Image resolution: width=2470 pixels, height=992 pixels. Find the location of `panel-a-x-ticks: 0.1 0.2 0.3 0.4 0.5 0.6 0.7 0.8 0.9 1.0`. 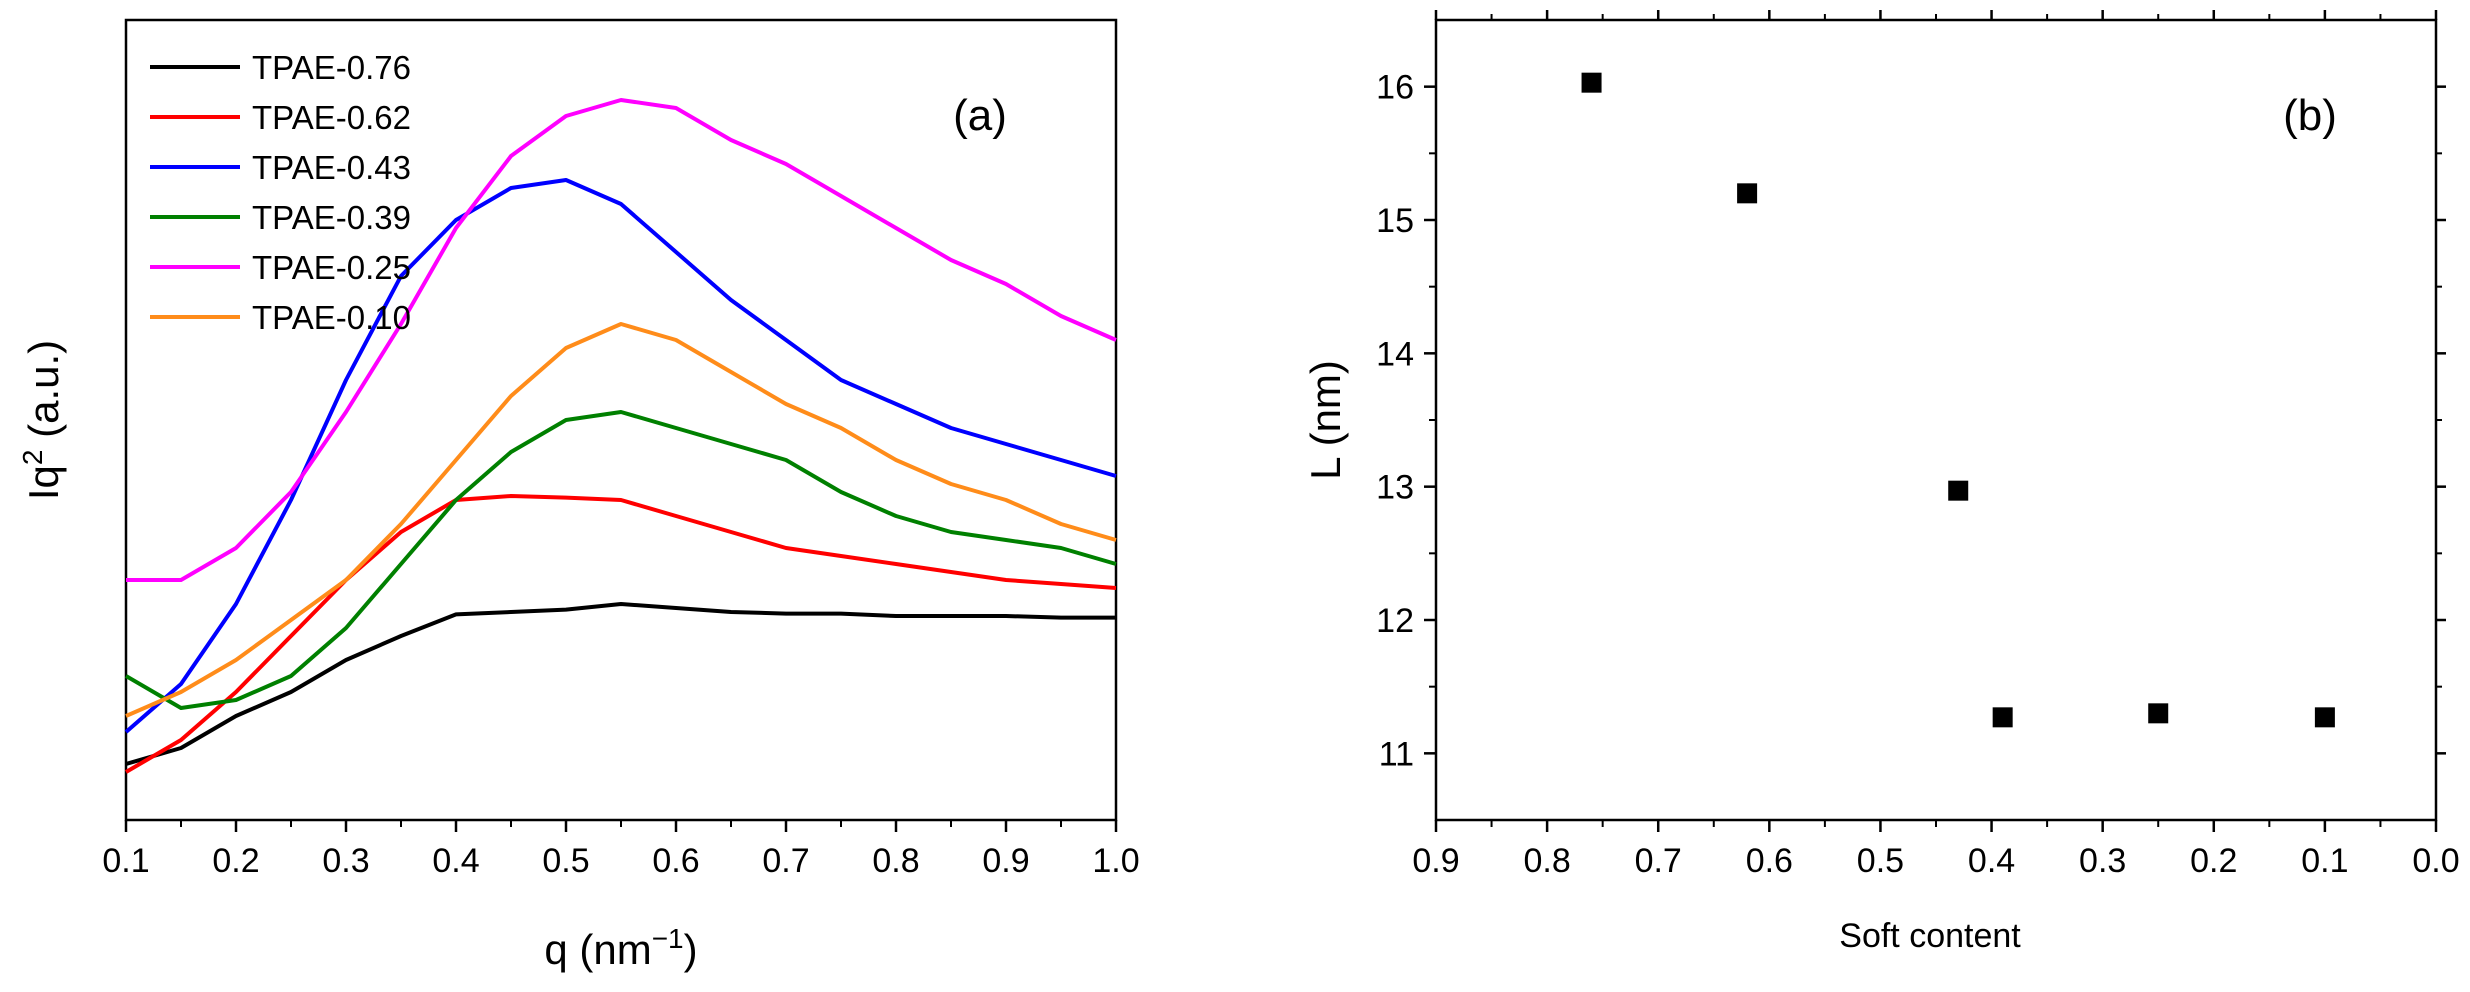

panel-a-x-ticks: 0.1 0.2 0.3 0.4 0.5 0.6 0.7 0.8 0.9 1.0 is located at coordinates (621, 850).